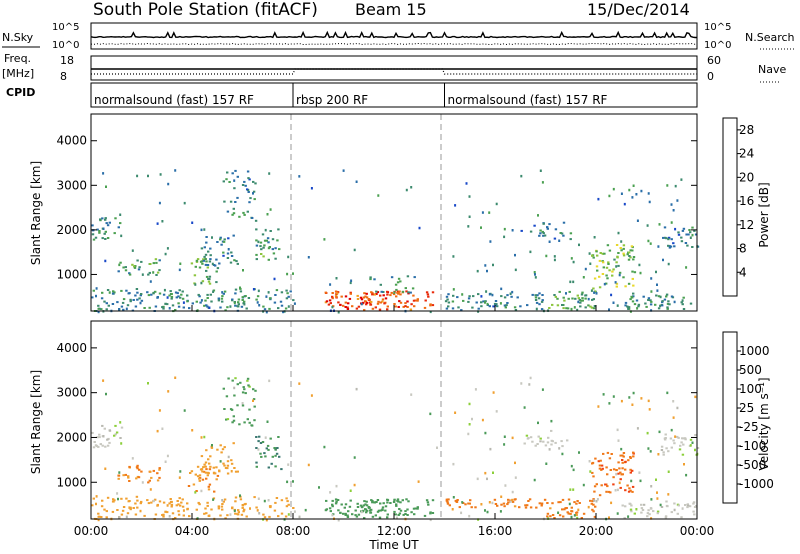  I want to click on colorbar-tick-label: 16, so click(746, 201).